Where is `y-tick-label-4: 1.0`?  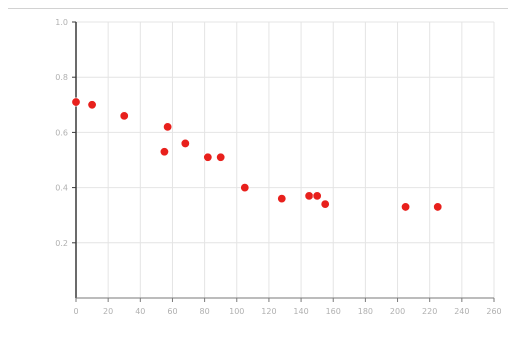
y-tick-label-4: 1.0 is located at coordinates (61, 22).